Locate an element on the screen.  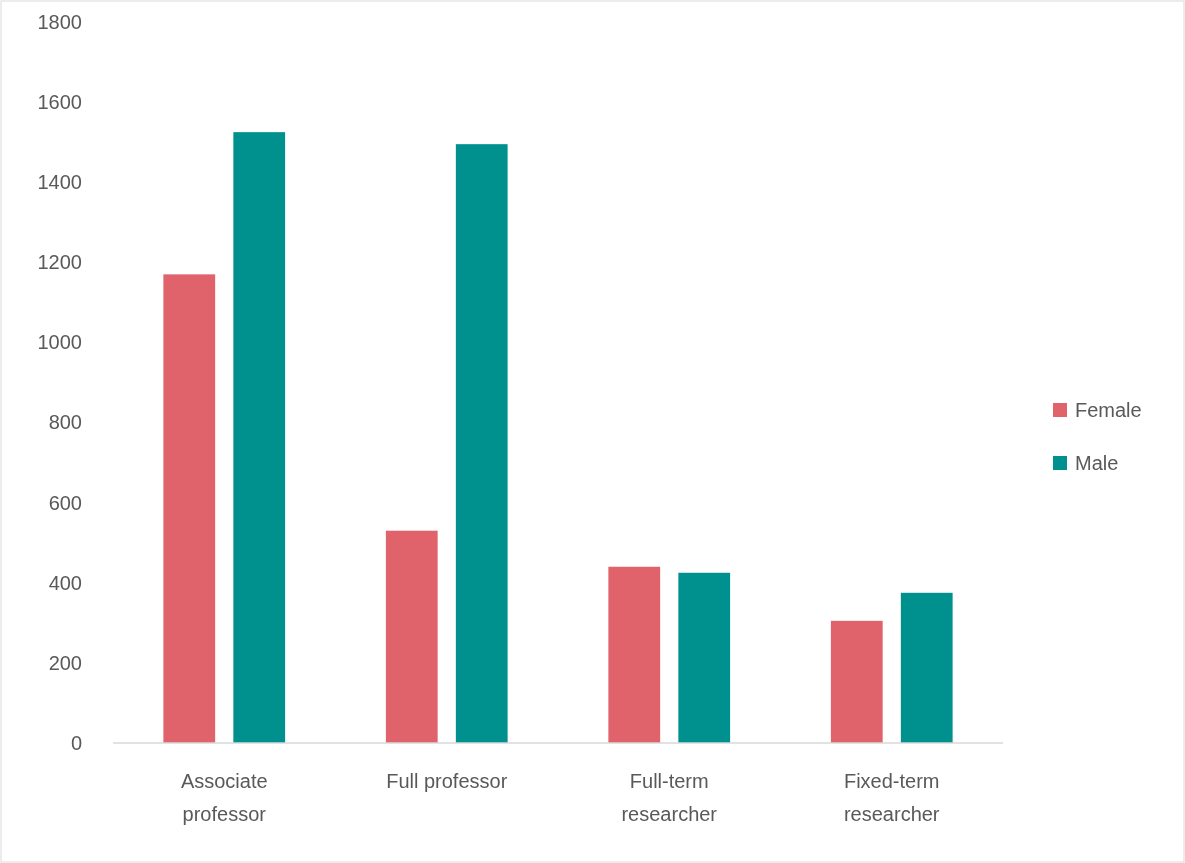
y-tick-label: 1800 is located at coordinates (59, 21).